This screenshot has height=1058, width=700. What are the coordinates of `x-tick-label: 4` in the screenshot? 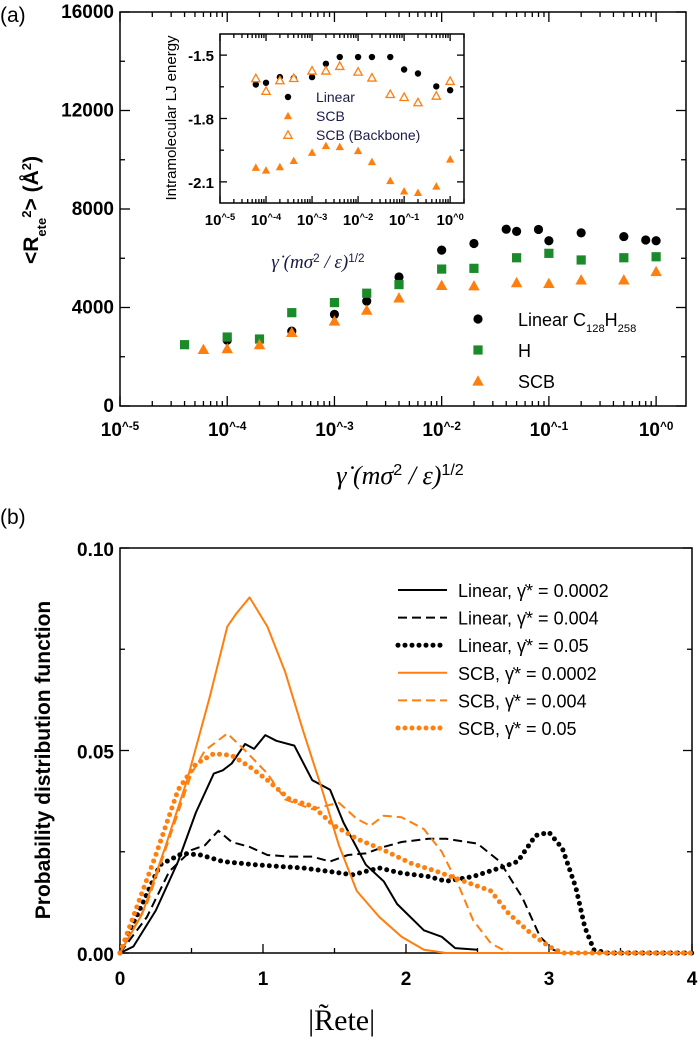 It's located at (692, 979).